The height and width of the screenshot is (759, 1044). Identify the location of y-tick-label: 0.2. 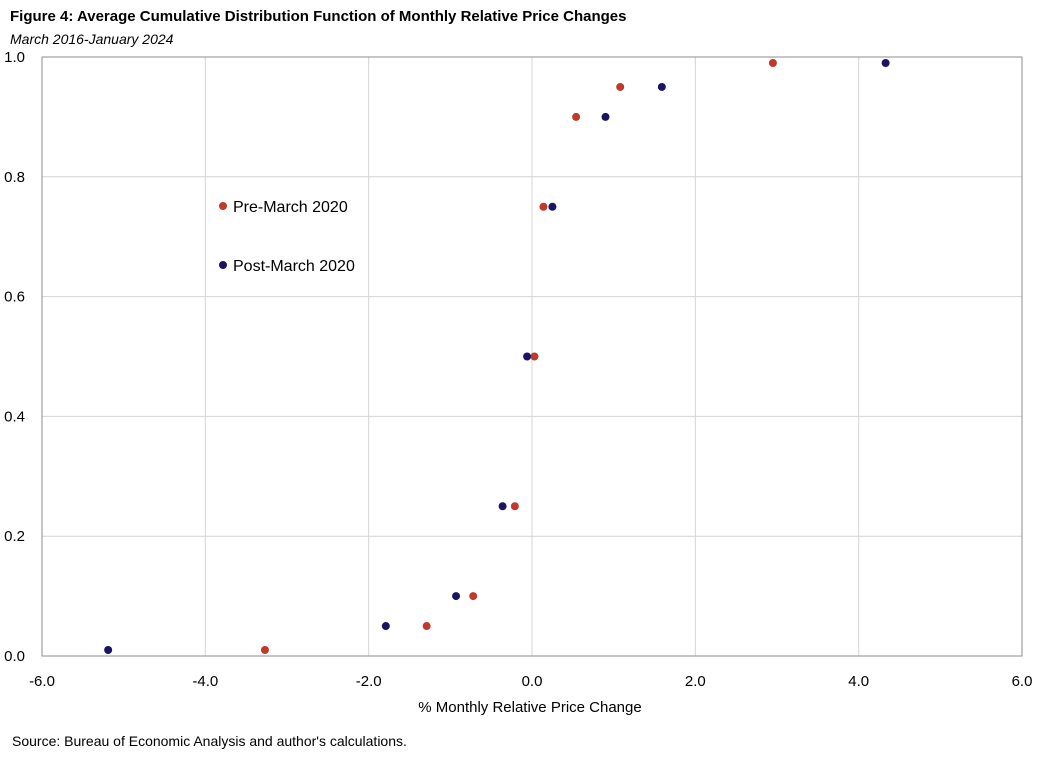
(14, 536).